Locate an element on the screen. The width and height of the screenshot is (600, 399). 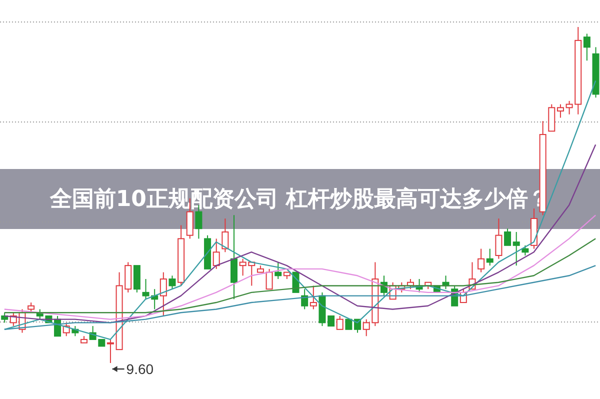
annotation: 9.60 is located at coordinates (140, 369).